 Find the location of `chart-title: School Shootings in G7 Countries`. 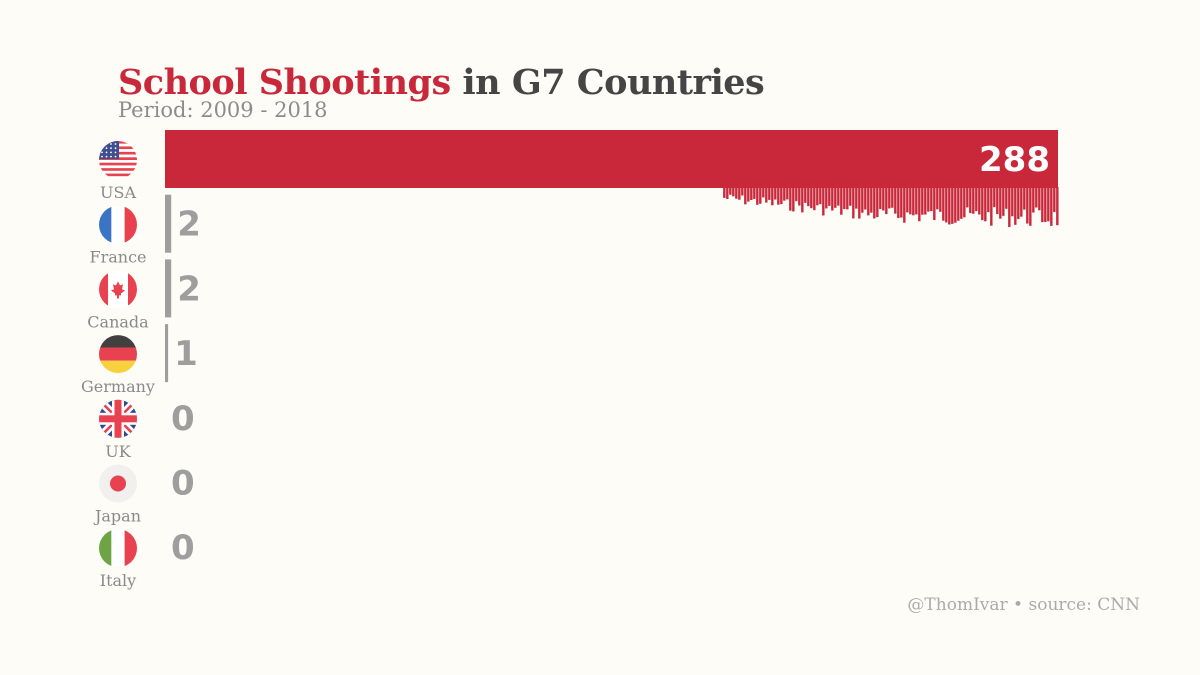

chart-title: School Shootings in G7 Countries is located at coordinates (441, 83).